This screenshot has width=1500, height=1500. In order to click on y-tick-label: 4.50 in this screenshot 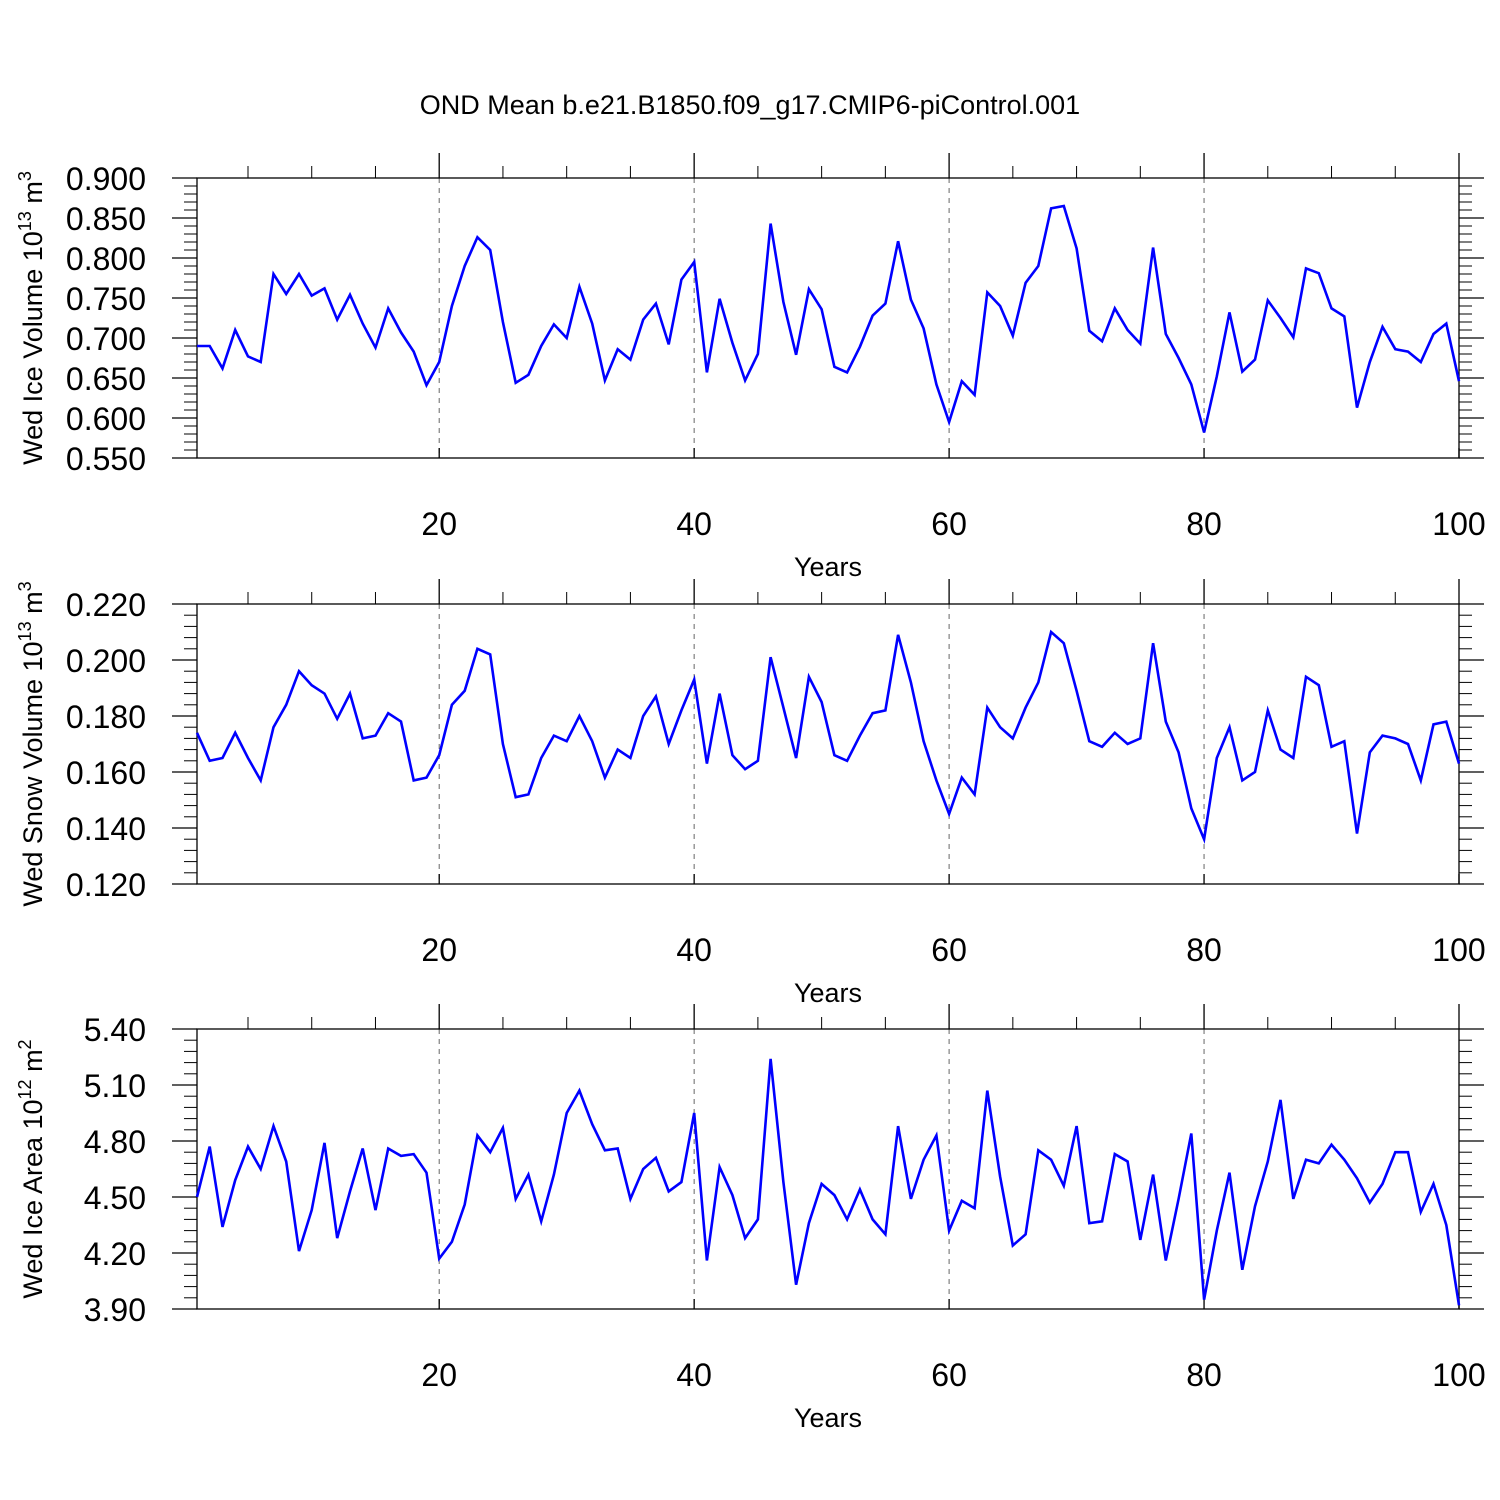, I will do `click(115, 1198)`.